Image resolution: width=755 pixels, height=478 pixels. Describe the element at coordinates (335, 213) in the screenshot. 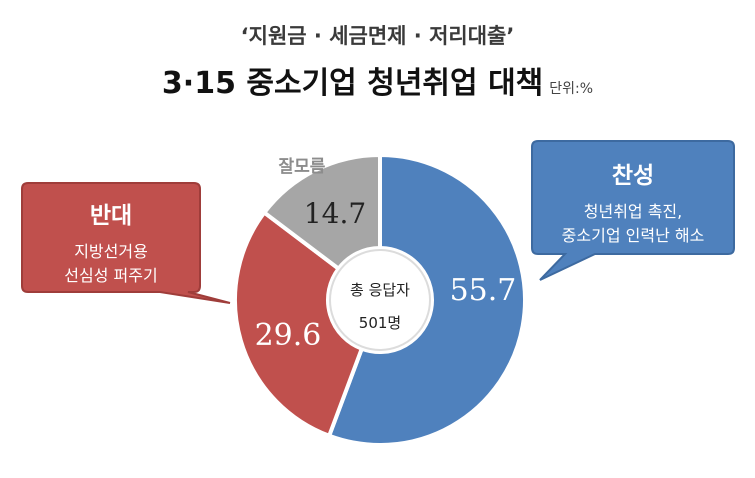

I see `value-label-unknown: 14.7` at that location.